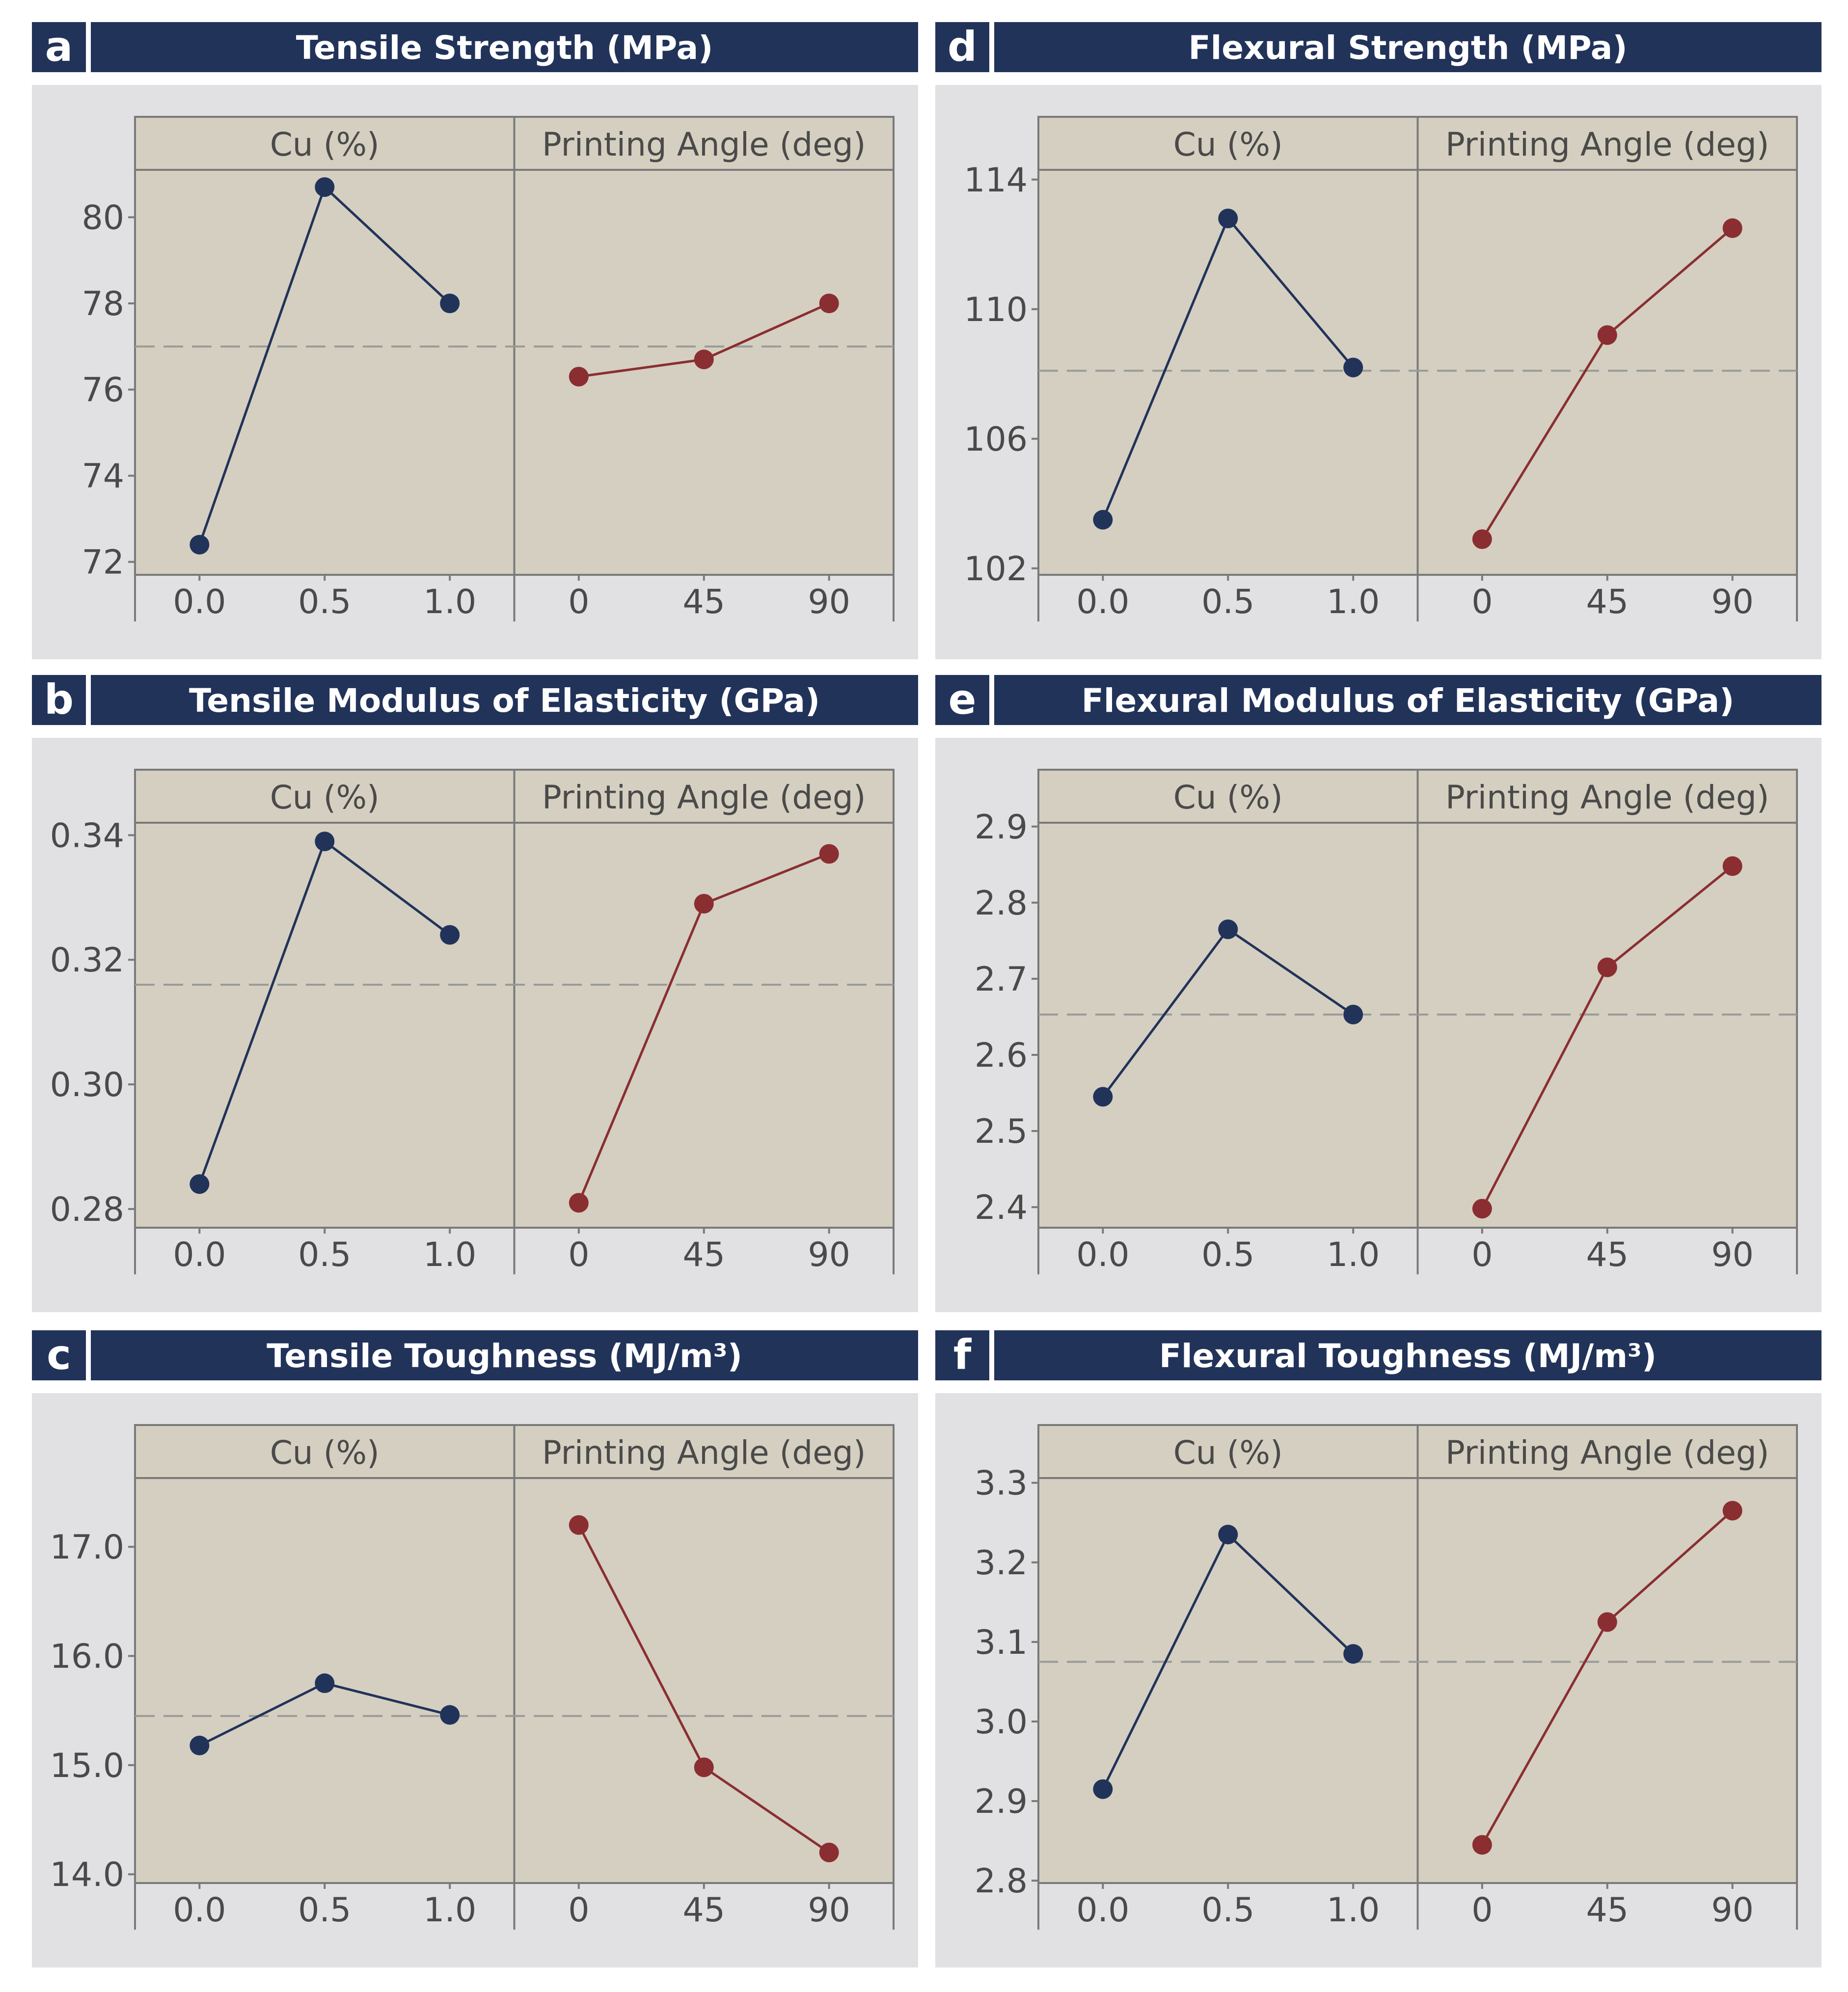 The width and height of the screenshot is (1848, 1992). Describe the element at coordinates (103, 304) in the screenshot. I see `y-tick-label: 78` at that location.